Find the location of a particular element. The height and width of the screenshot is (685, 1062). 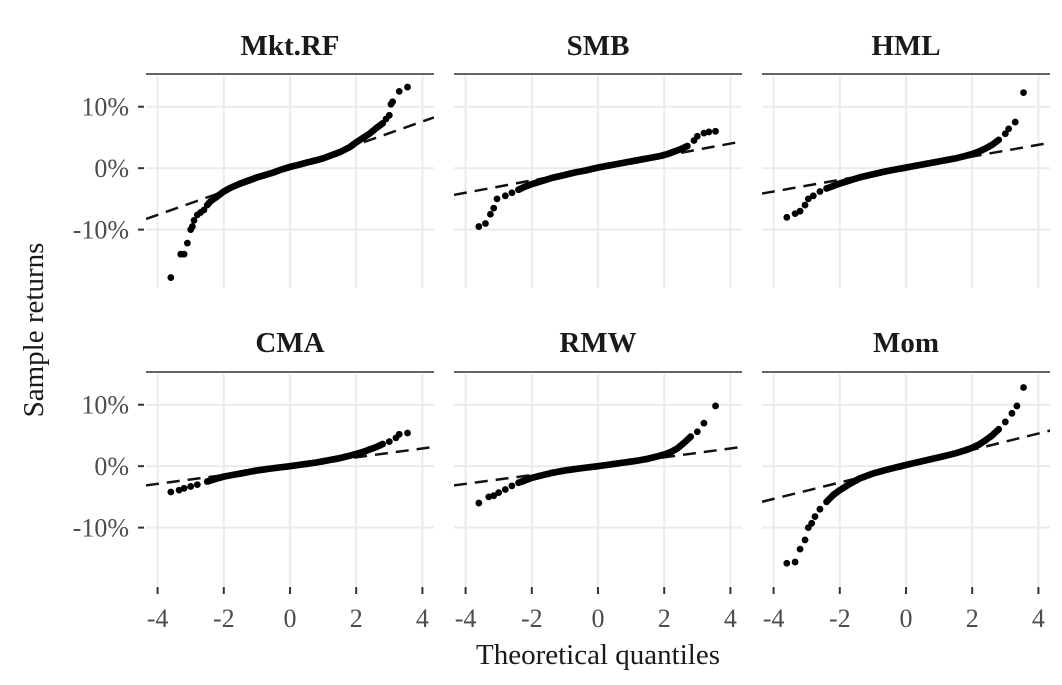

facet-panel-mom: Mom -4 -2 0 2 4 is located at coordinates (906, 480).